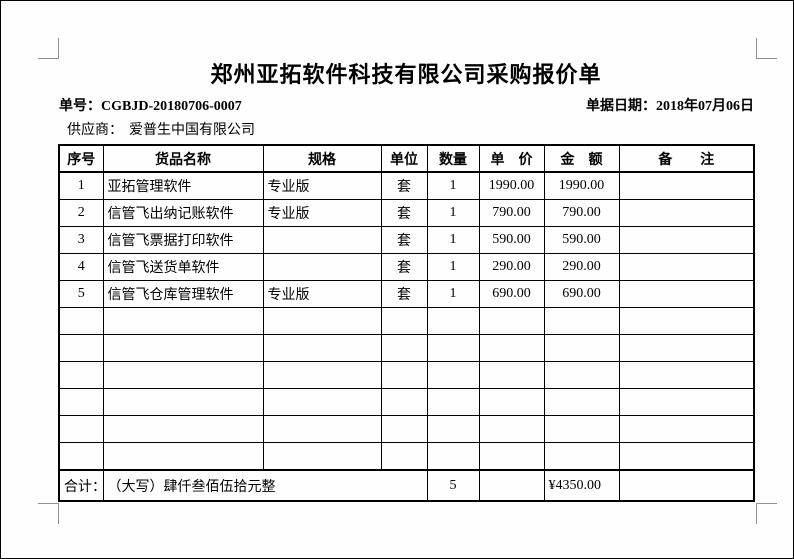 Image resolution: width=794 pixels, height=559 pixels. What do you see at coordinates (265, 485) in the screenshot?
I see `total-amount-in-words: （大写）肆仟叁佰伍拾元整` at bounding box center [265, 485].